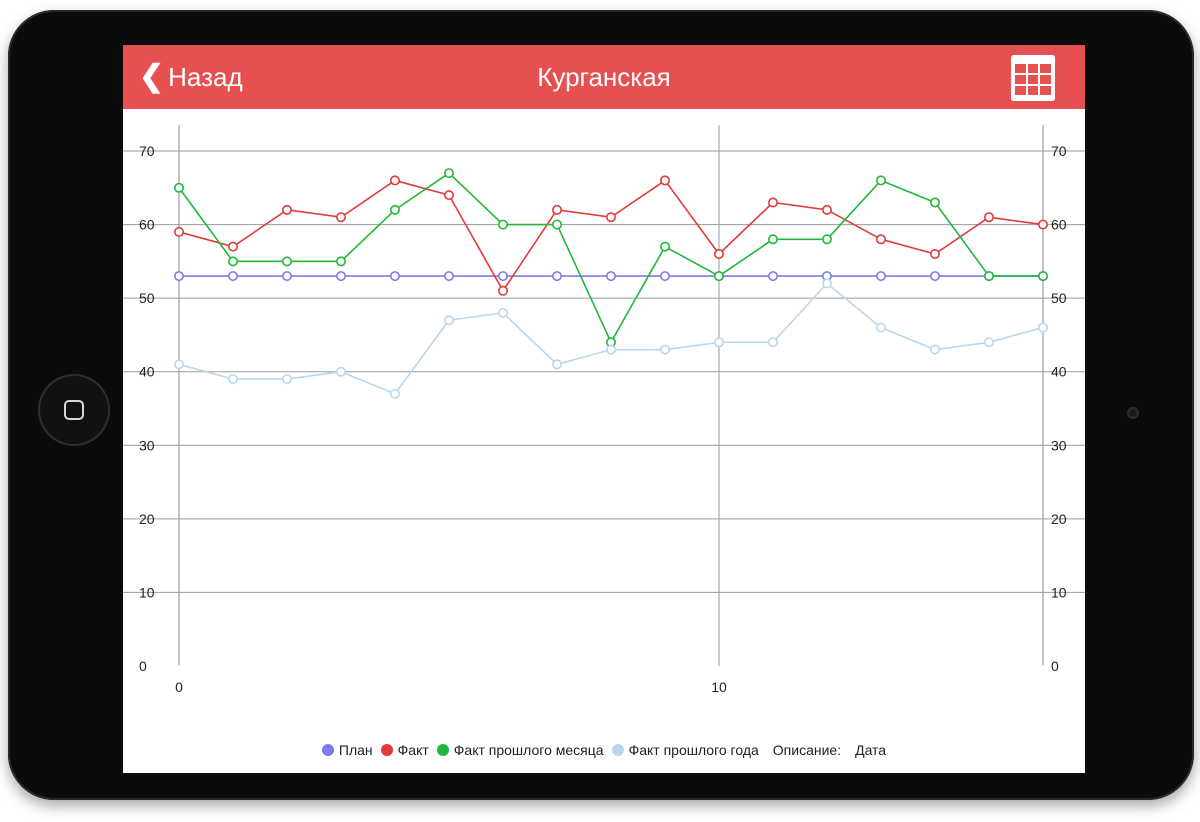 This screenshot has width=1200, height=822. I want to click on home-button, so click(74, 410).